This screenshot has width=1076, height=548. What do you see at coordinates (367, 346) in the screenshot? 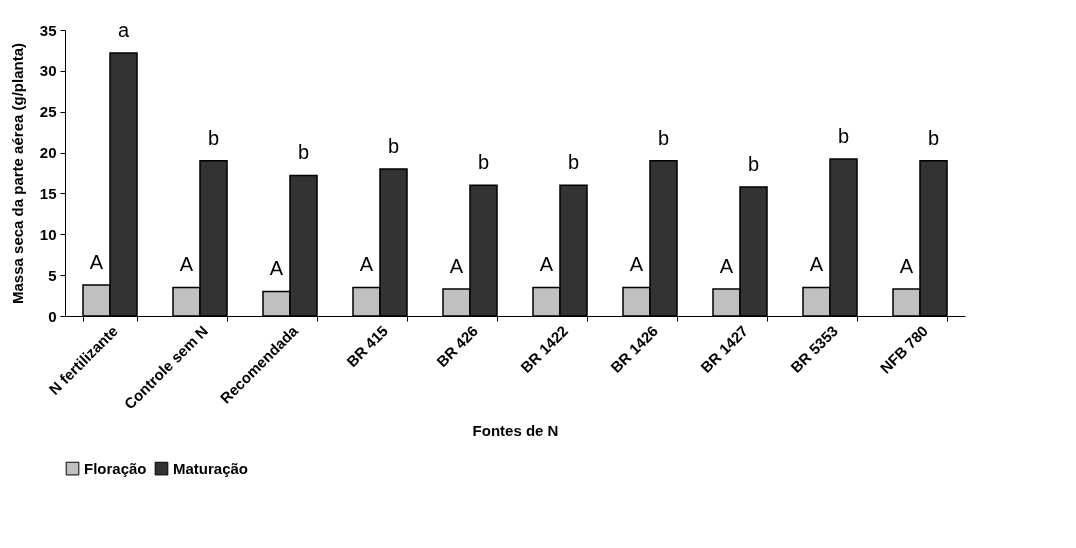
I see `x-tick-label: BR 415` at bounding box center [367, 346].